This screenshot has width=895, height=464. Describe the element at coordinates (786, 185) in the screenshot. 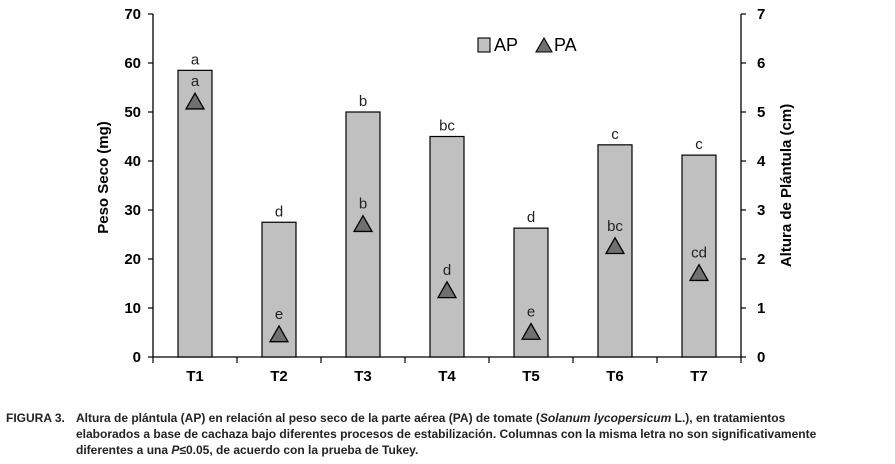

I see `right-axis-title: Altura de Plántula (cm)` at that location.